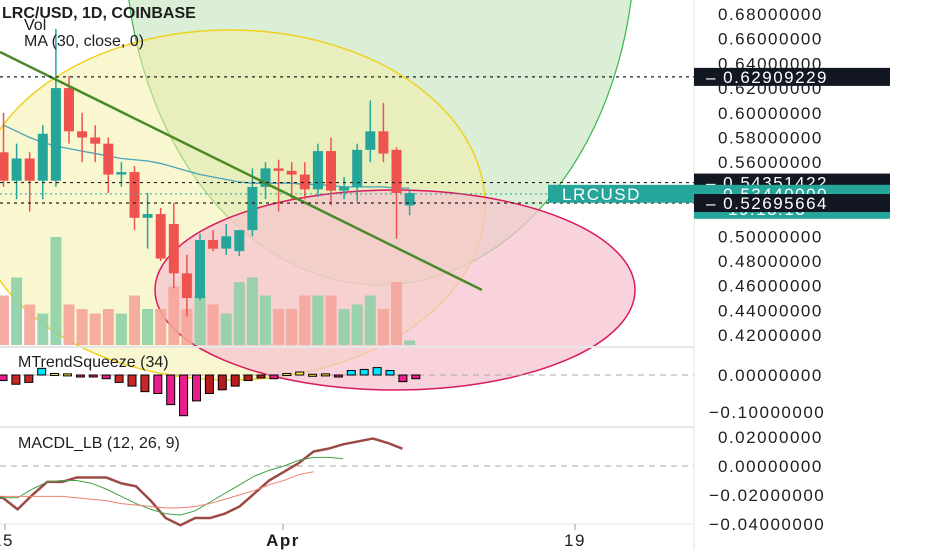  What do you see at coordinates (770, 310) in the screenshot?
I see `price-tick-label: 0.44000000` at bounding box center [770, 310].